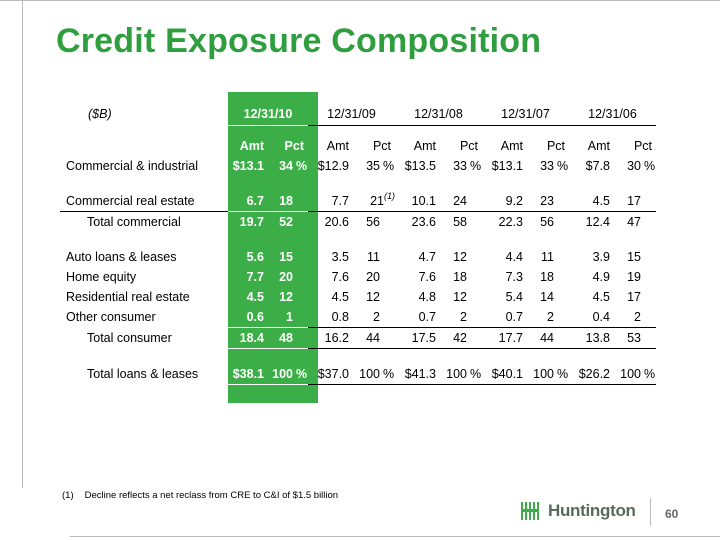 This screenshot has width=720, height=540. I want to click on cell-value: 56, so click(373, 222).